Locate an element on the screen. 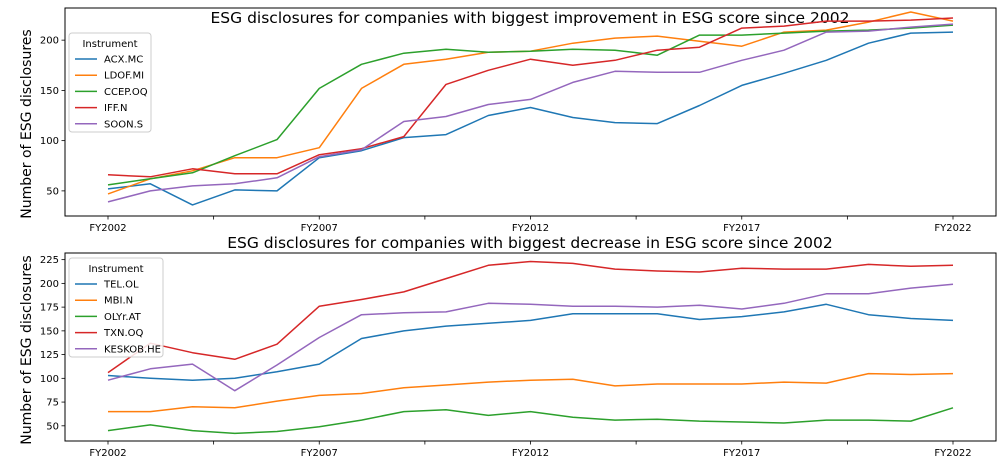  y-tick-label: 175 is located at coordinates (49, 308).